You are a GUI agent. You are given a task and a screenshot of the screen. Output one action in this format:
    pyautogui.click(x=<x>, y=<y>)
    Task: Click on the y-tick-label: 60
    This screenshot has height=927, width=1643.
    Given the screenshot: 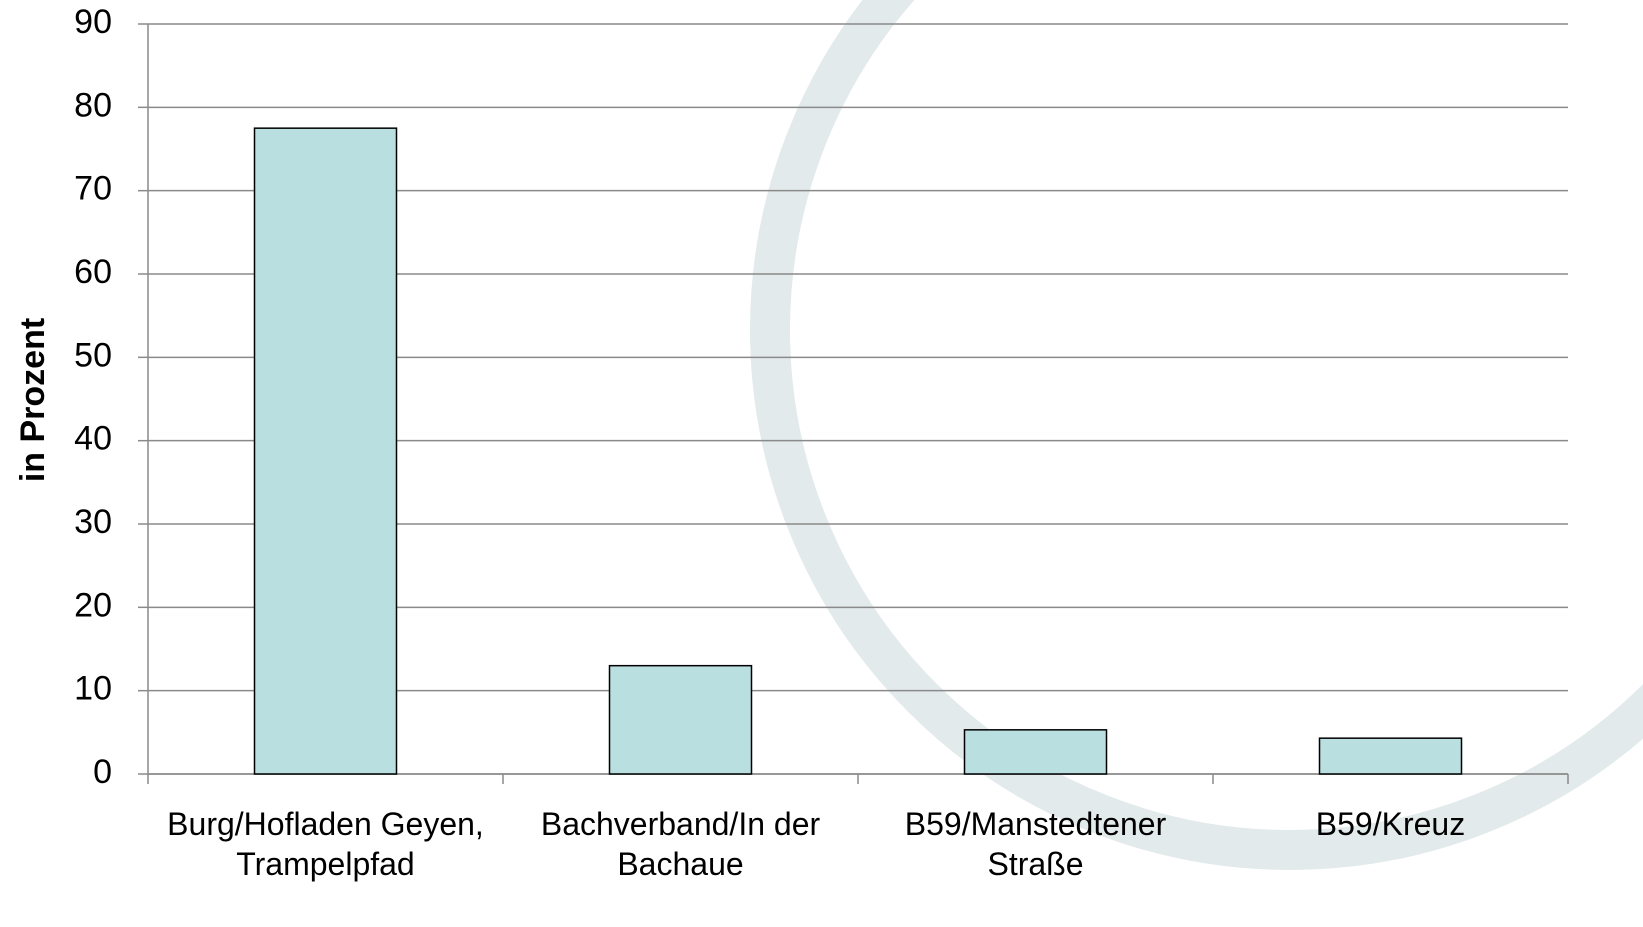 What is the action you would take?
    pyautogui.click(x=93, y=272)
    